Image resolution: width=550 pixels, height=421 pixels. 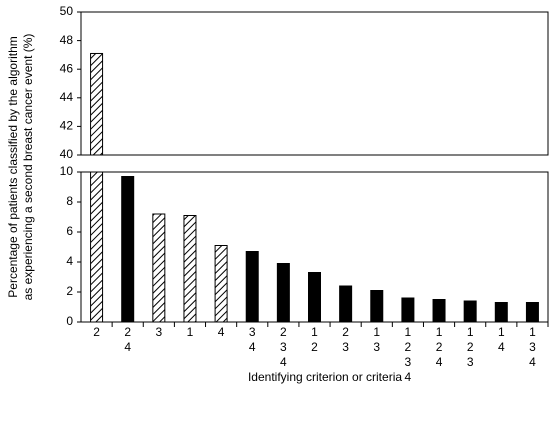 I want to click on y-tick-label: 6, so click(x=69, y=231).